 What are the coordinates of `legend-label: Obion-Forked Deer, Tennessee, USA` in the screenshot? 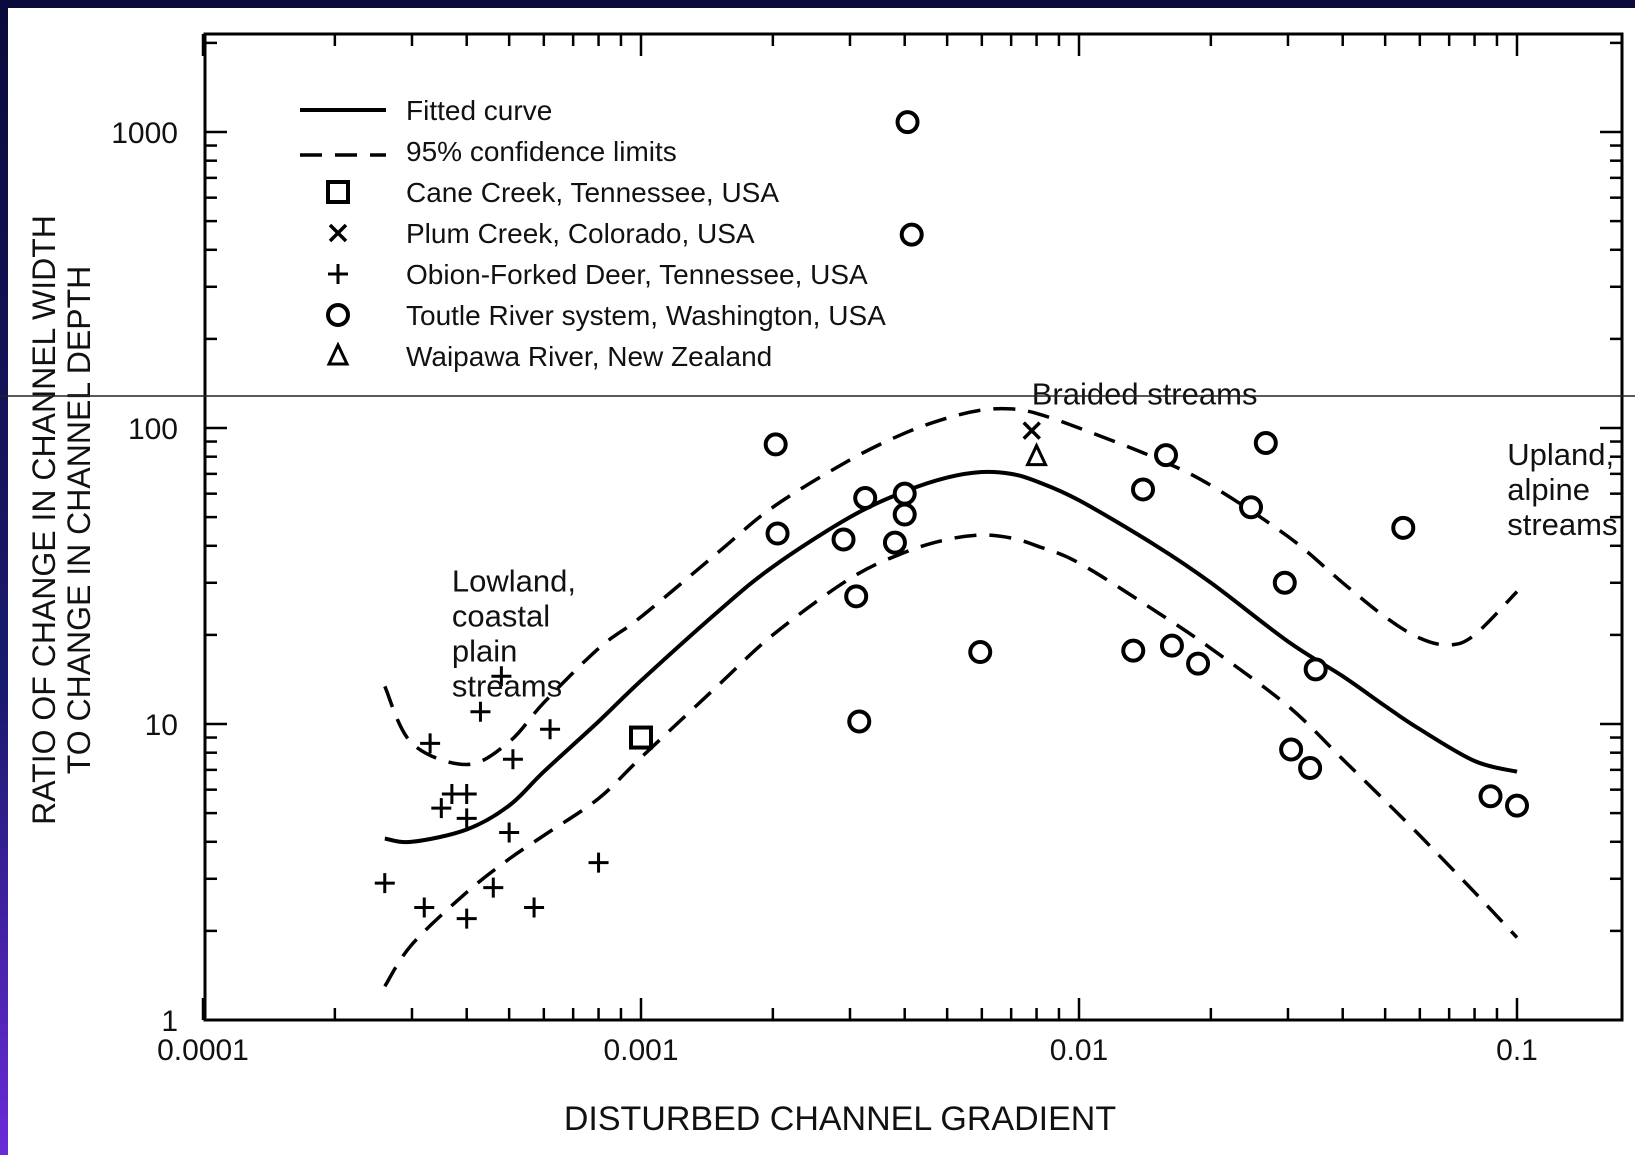 It's located at (637, 274).